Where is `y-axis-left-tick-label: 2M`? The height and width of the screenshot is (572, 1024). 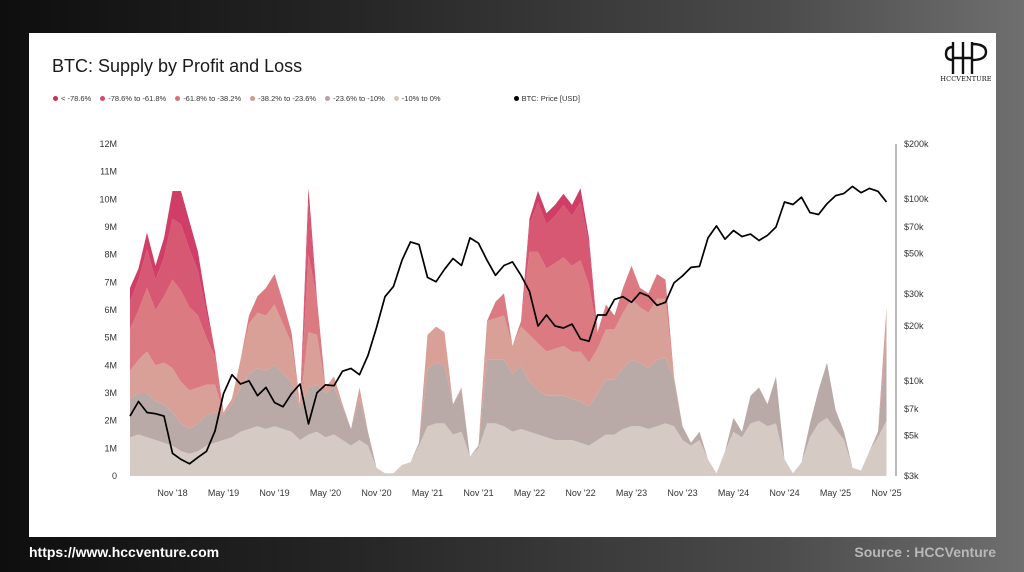 y-axis-left-tick-label: 2M is located at coordinates (110, 421).